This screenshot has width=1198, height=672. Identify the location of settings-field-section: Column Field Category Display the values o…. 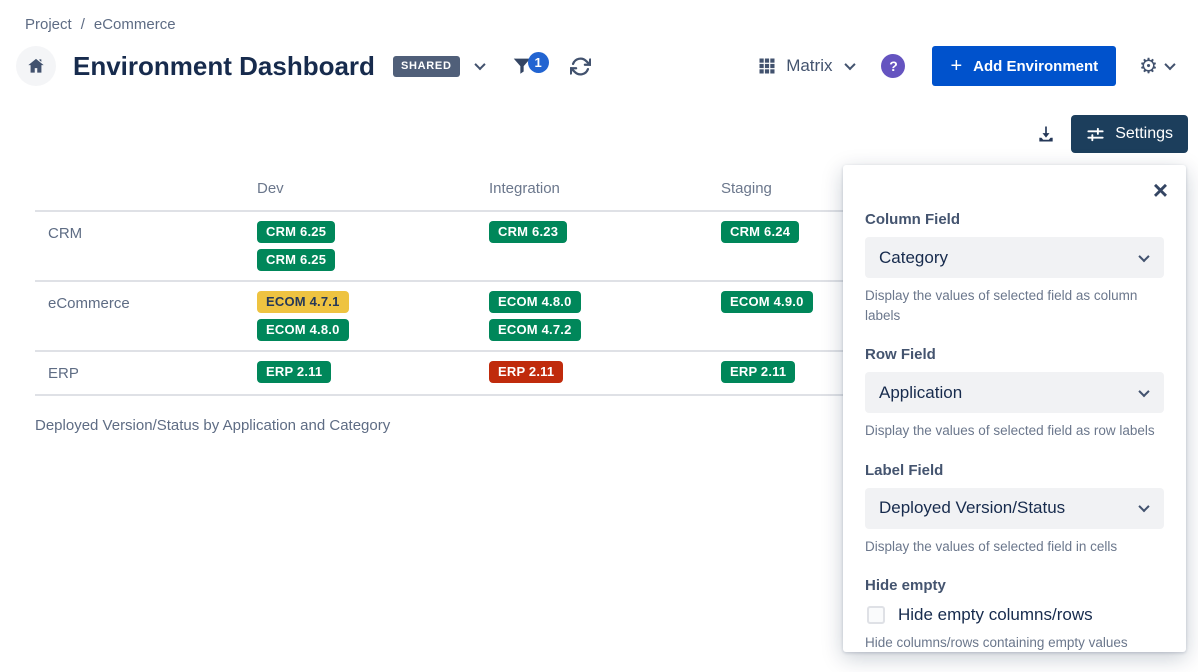
(1014, 268).